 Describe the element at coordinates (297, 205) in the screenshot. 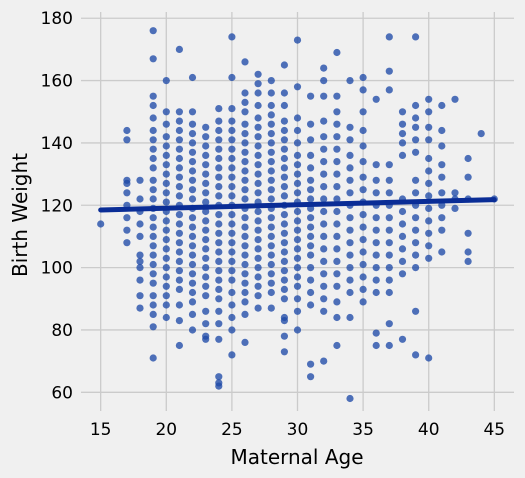

I see `fit-line` at that location.